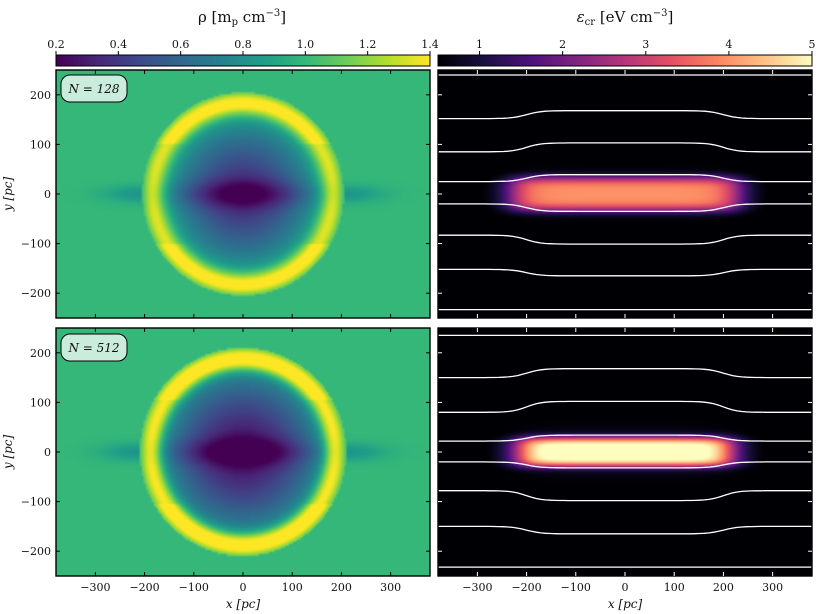 This screenshot has width=830, height=614. What do you see at coordinates (8, 453) in the screenshot?
I see `y-axis-label-bottom: y [pc]` at bounding box center [8, 453].